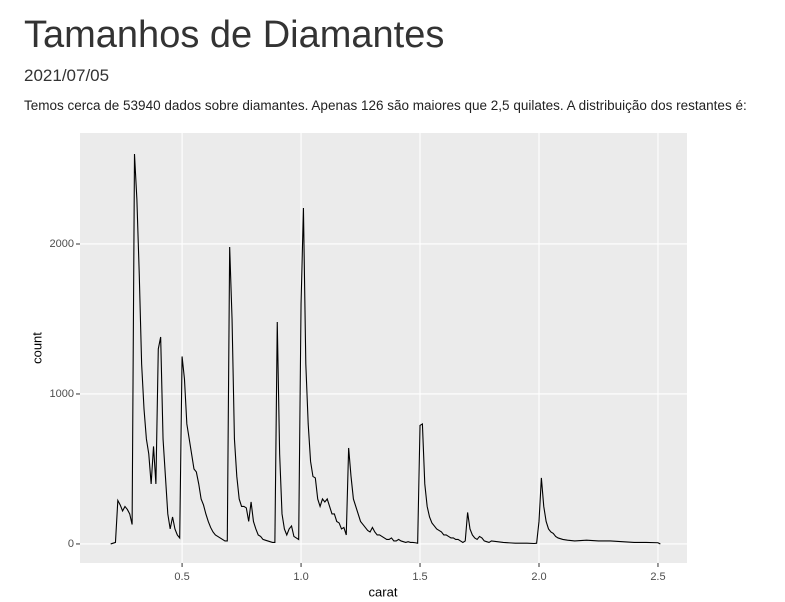  Describe the element at coordinates (419, 577) in the screenshot. I see `x-tick-label: 1.5` at that location.